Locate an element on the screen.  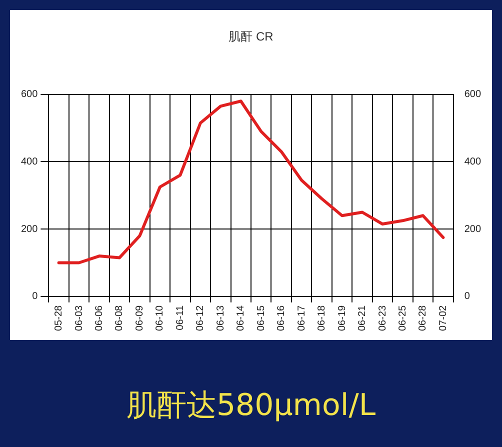
y2-tick-label: 600 is located at coordinates (473, 94).